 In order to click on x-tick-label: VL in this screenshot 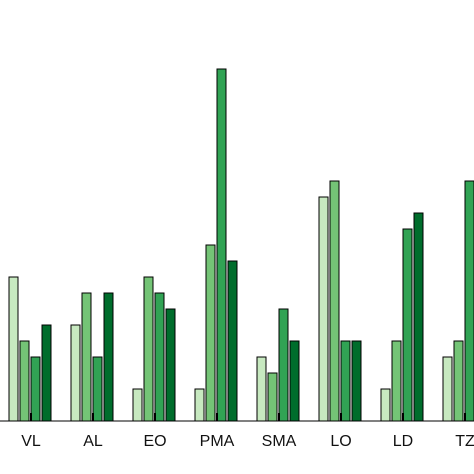, I will do `click(31, 441)`.